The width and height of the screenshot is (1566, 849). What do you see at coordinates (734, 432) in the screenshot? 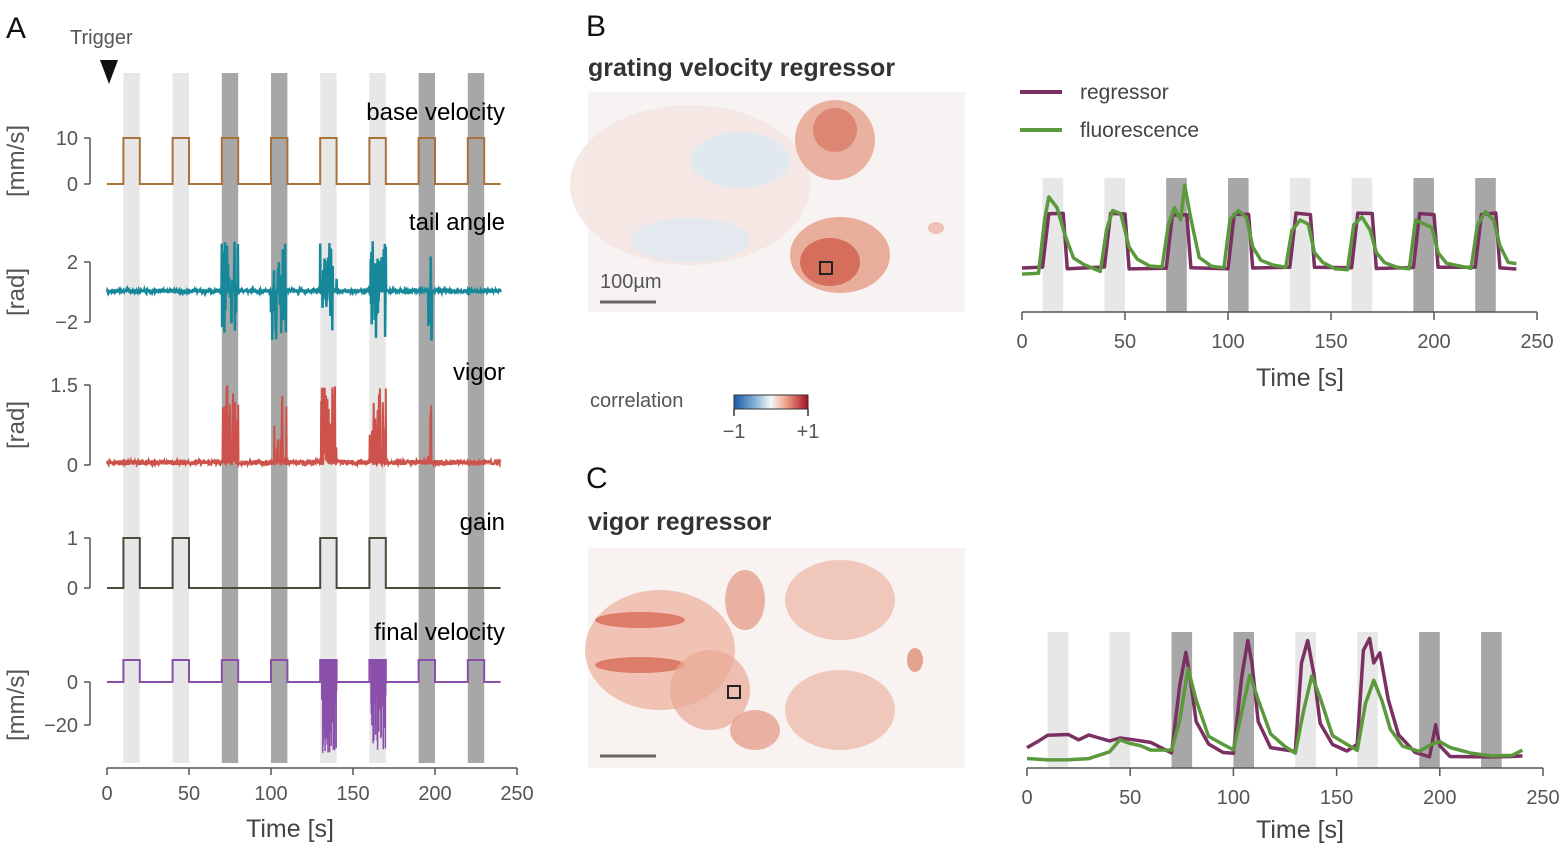
I see `colorbar-min: −1` at bounding box center [734, 432].